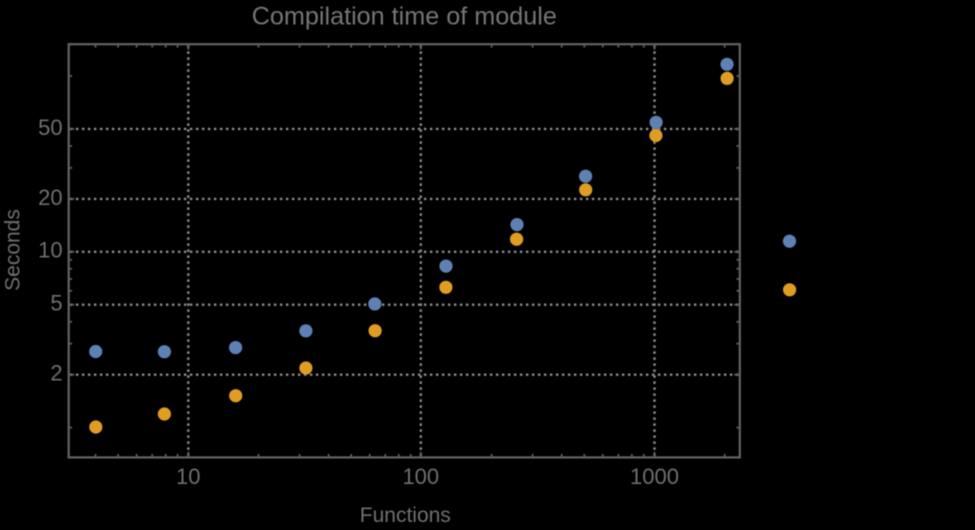 The width and height of the screenshot is (975, 530). I want to click on svg-text: 100, so click(420, 476).